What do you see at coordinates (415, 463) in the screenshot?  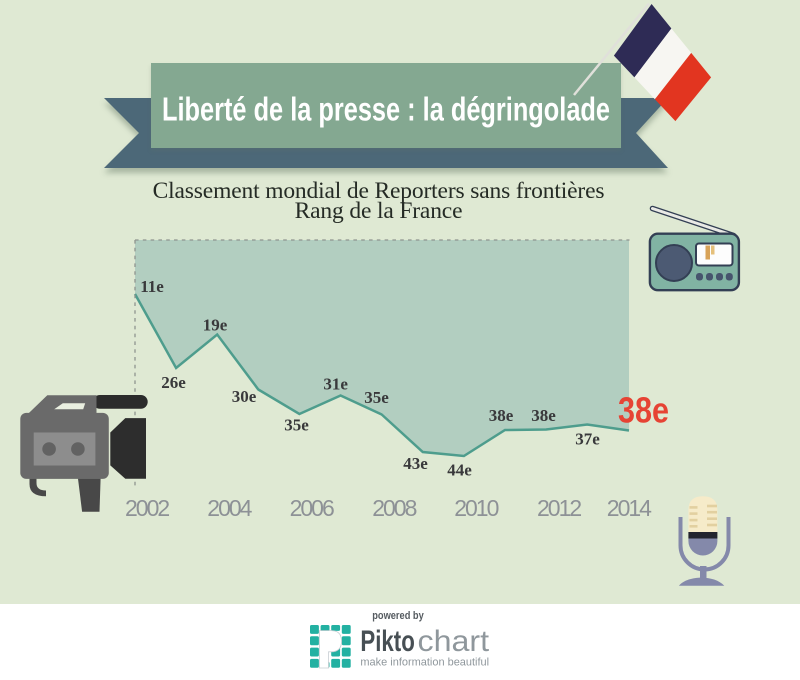 I see `svg-text: 43e` at bounding box center [415, 463].